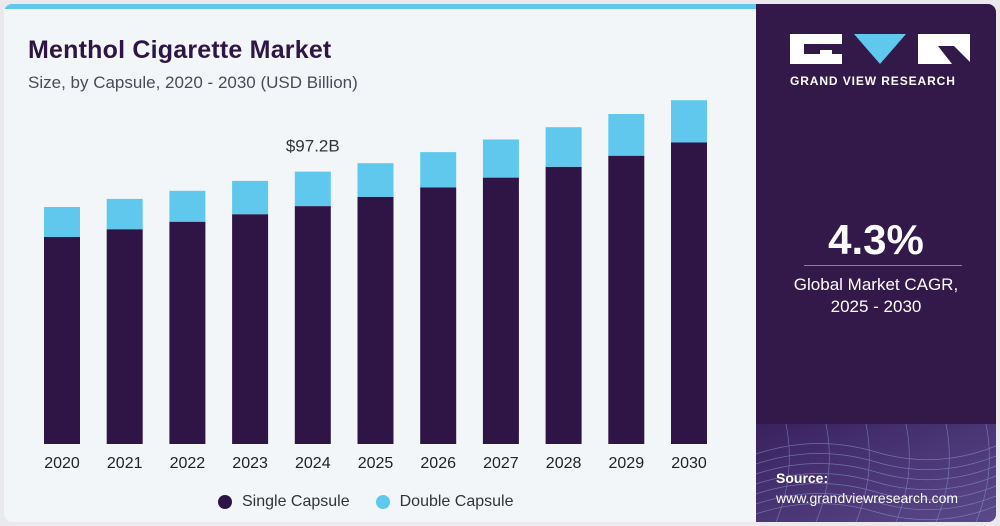 This screenshot has width=1000, height=526. Describe the element at coordinates (689, 121) in the screenshot. I see `bar-double-capsule-2030` at that location.